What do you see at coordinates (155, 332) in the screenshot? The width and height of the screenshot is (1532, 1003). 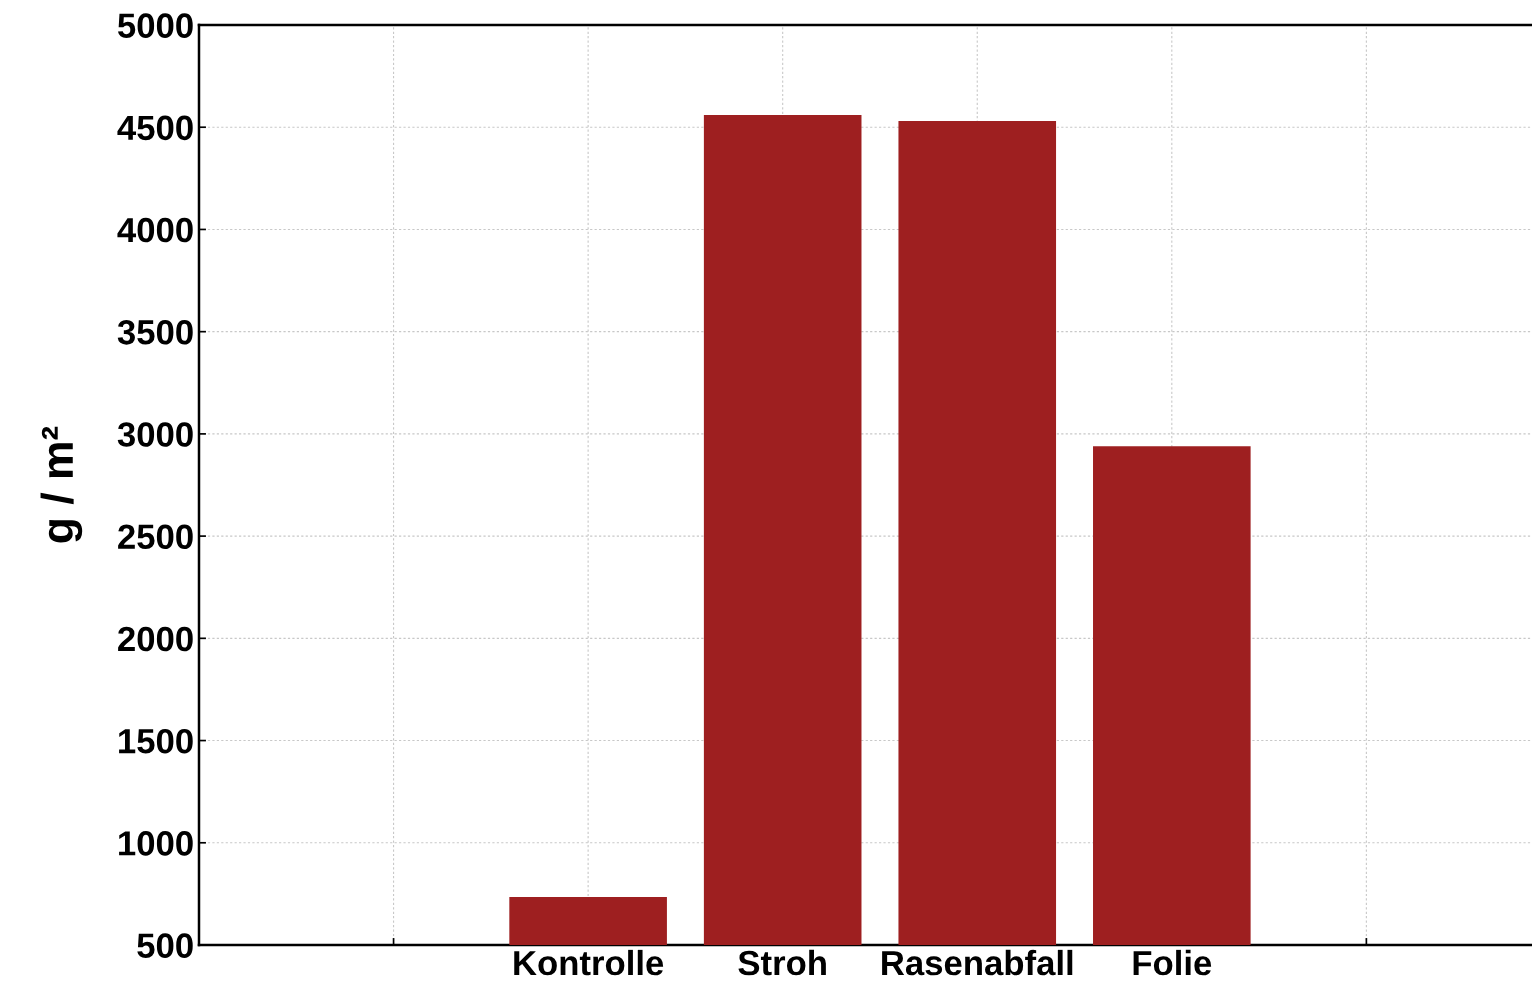 I see `y-tick-label: 3500` at bounding box center [155, 332].